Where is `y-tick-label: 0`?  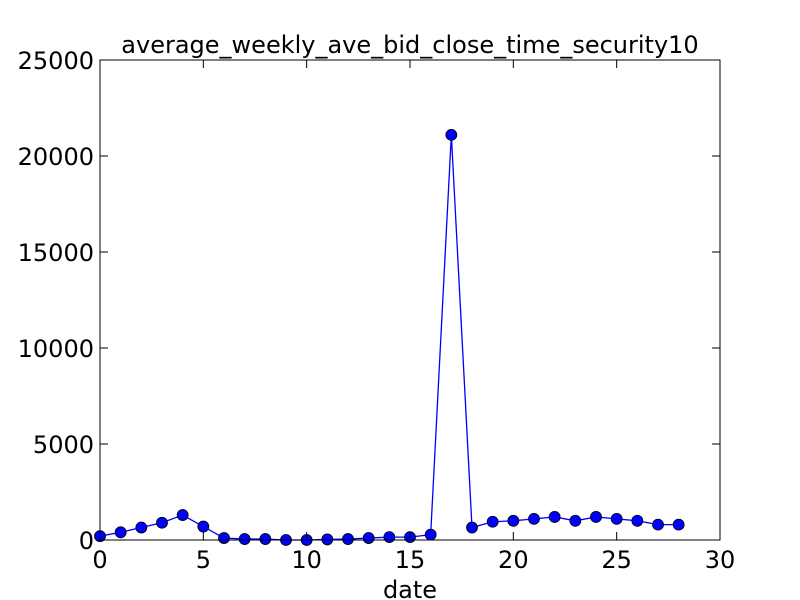
y-tick-label: 0 is located at coordinates (86, 541).